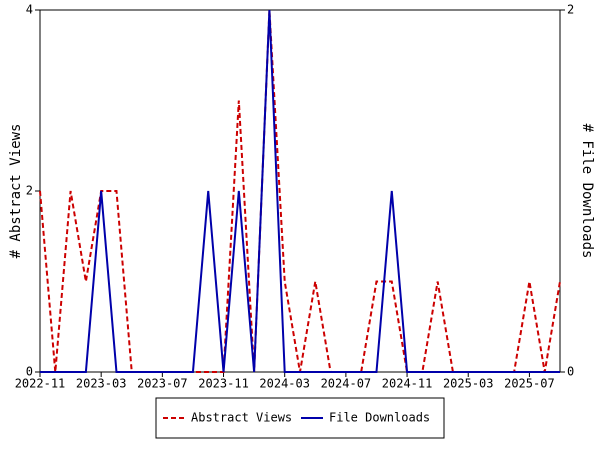  What do you see at coordinates (468, 384) in the screenshot?
I see `x-tick-label: 2025-03` at bounding box center [468, 384].